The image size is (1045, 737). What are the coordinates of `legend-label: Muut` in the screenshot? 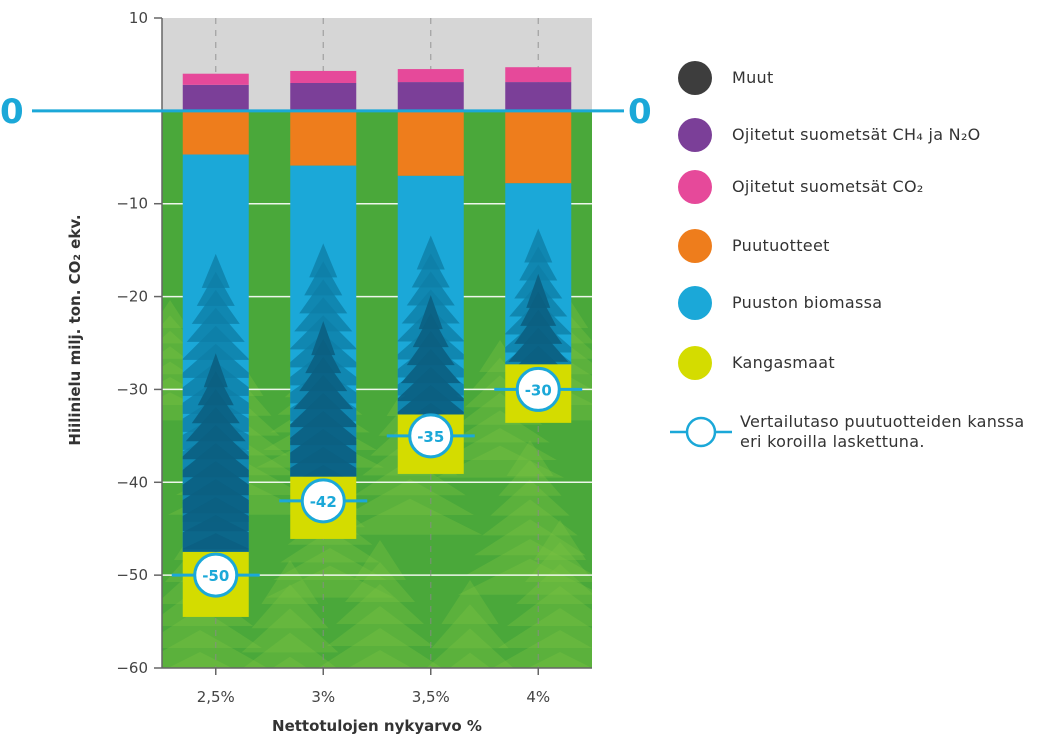 It's located at (753, 77).